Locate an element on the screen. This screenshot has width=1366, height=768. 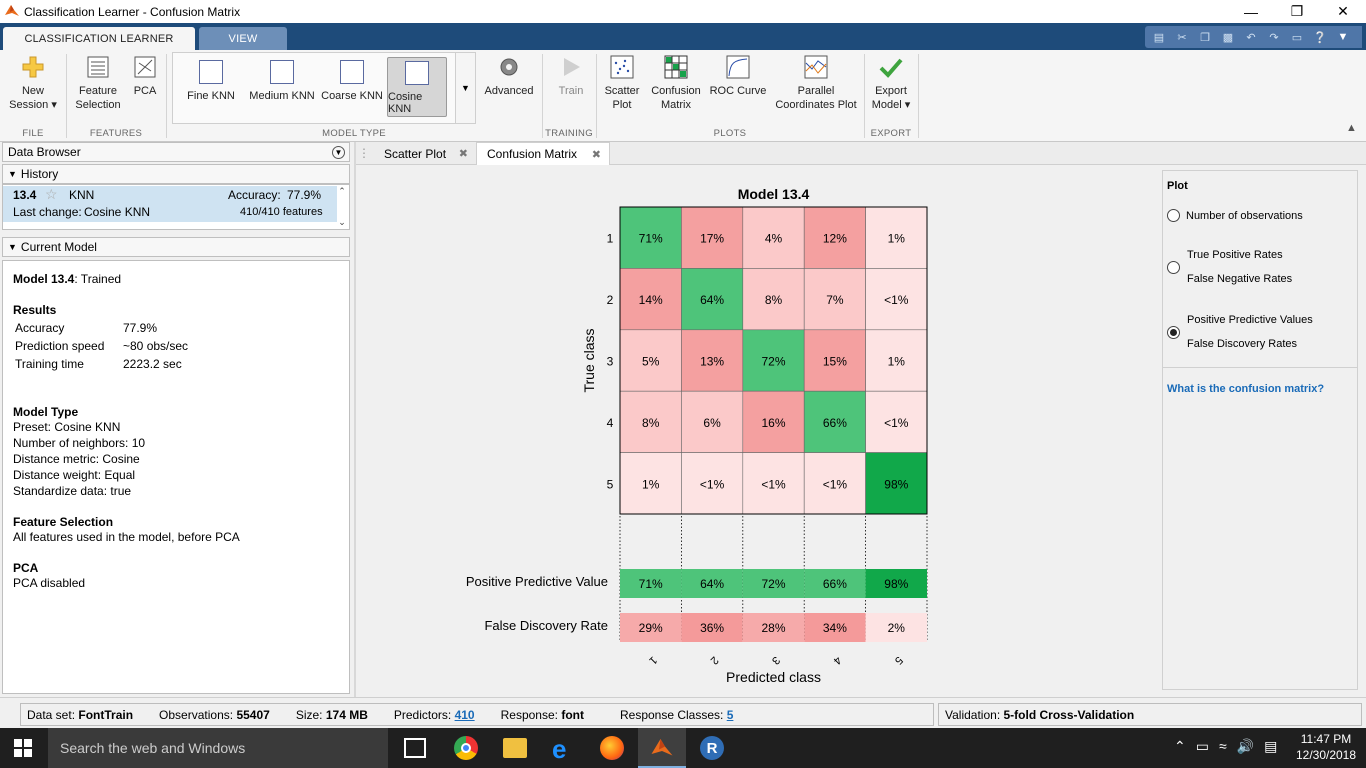
group-file: FILE is located at coordinates (33, 133).